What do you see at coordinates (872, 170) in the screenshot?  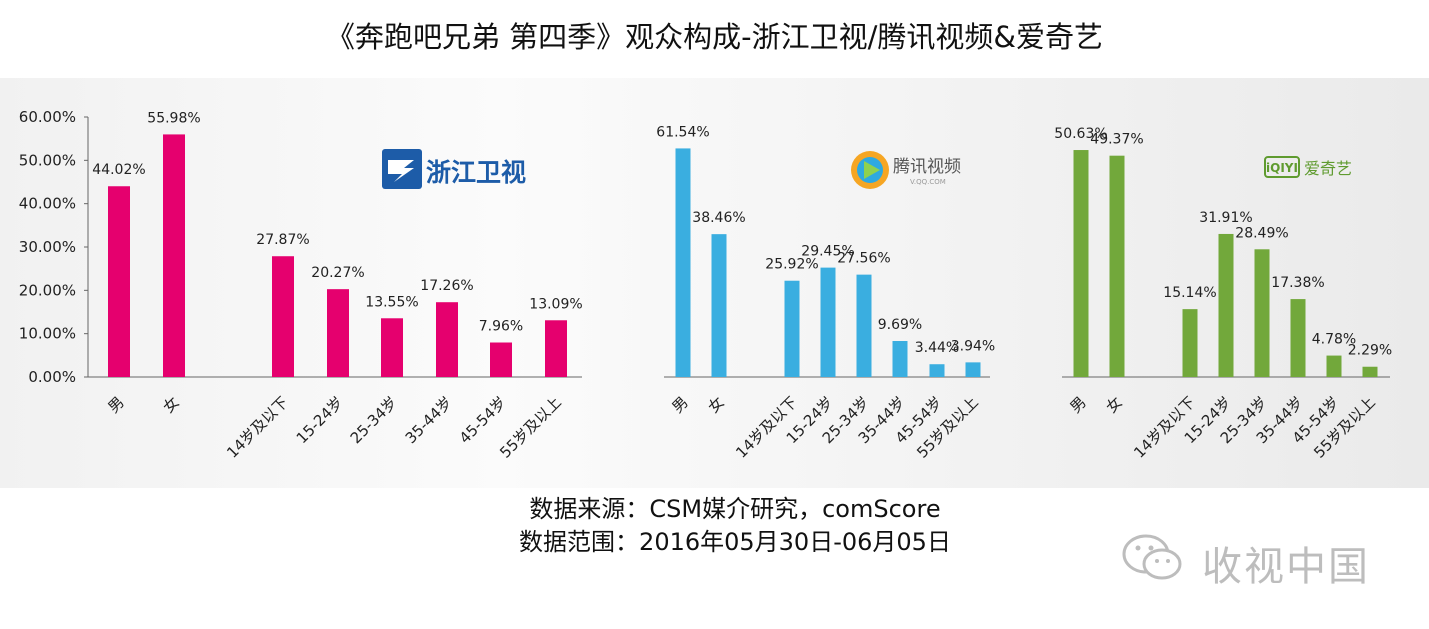 I see `tencent-play-icon` at bounding box center [872, 170].